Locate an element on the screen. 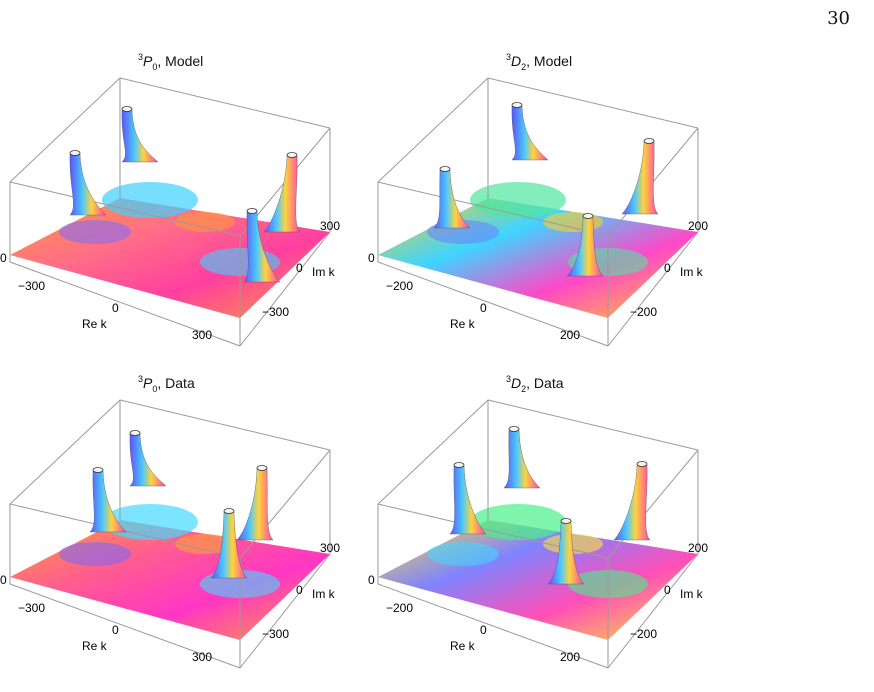 The width and height of the screenshot is (874, 692). plot-box is located at coordinates (538, 212).